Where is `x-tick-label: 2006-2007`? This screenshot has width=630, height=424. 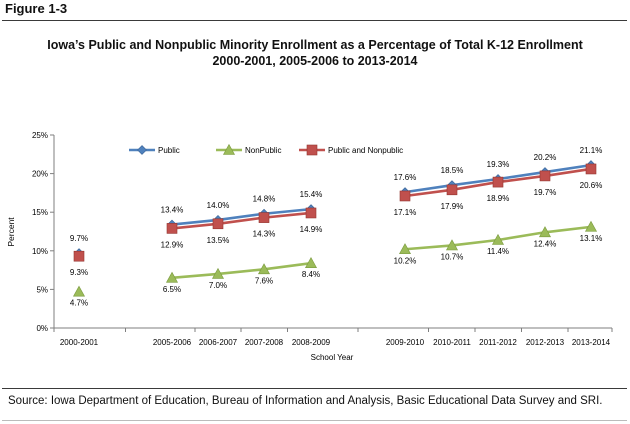 x-tick-label: 2006-2007 is located at coordinates (218, 342).